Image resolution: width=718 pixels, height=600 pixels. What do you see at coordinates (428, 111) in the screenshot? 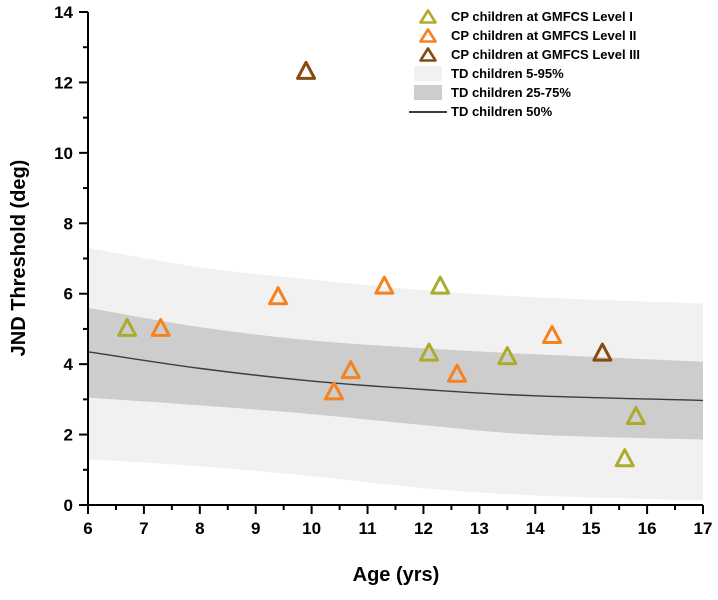
I see `legend-line-swatch` at bounding box center [428, 111].